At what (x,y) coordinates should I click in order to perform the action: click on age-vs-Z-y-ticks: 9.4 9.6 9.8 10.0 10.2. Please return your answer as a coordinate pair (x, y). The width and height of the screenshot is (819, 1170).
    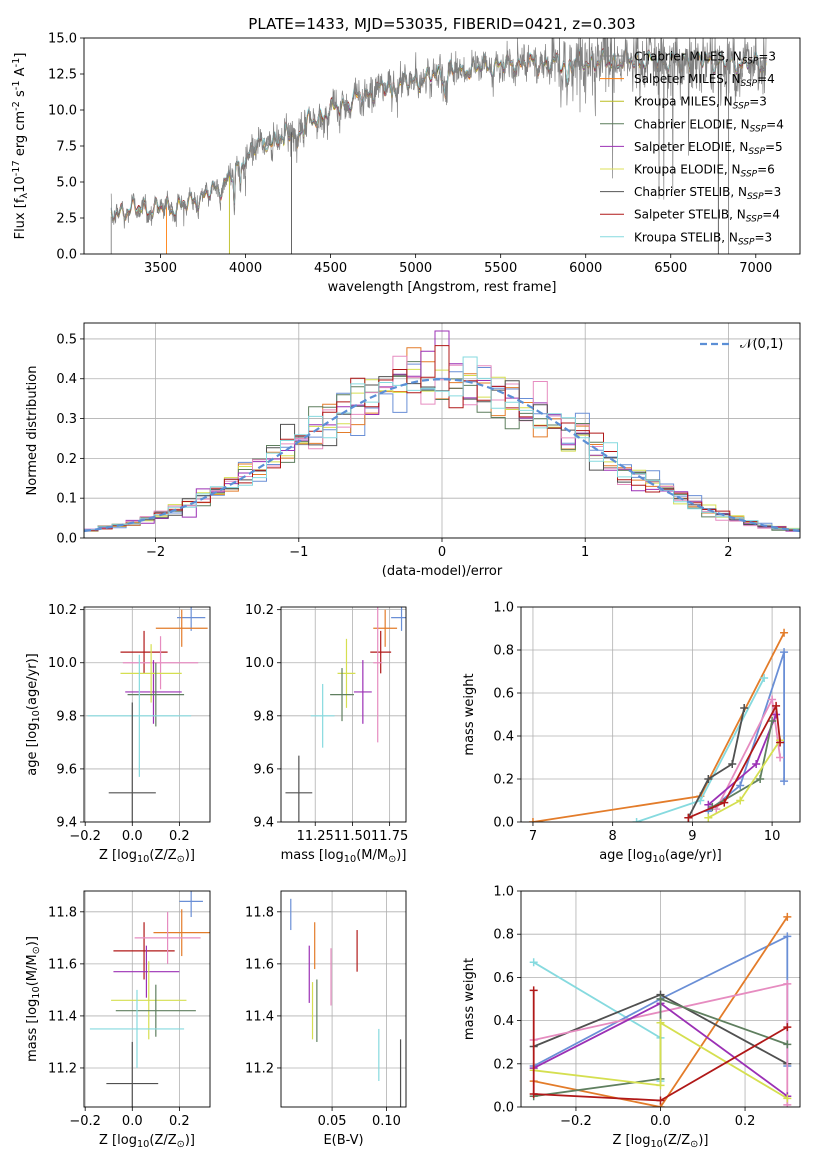
    Looking at the image, I should click on (66, 717).